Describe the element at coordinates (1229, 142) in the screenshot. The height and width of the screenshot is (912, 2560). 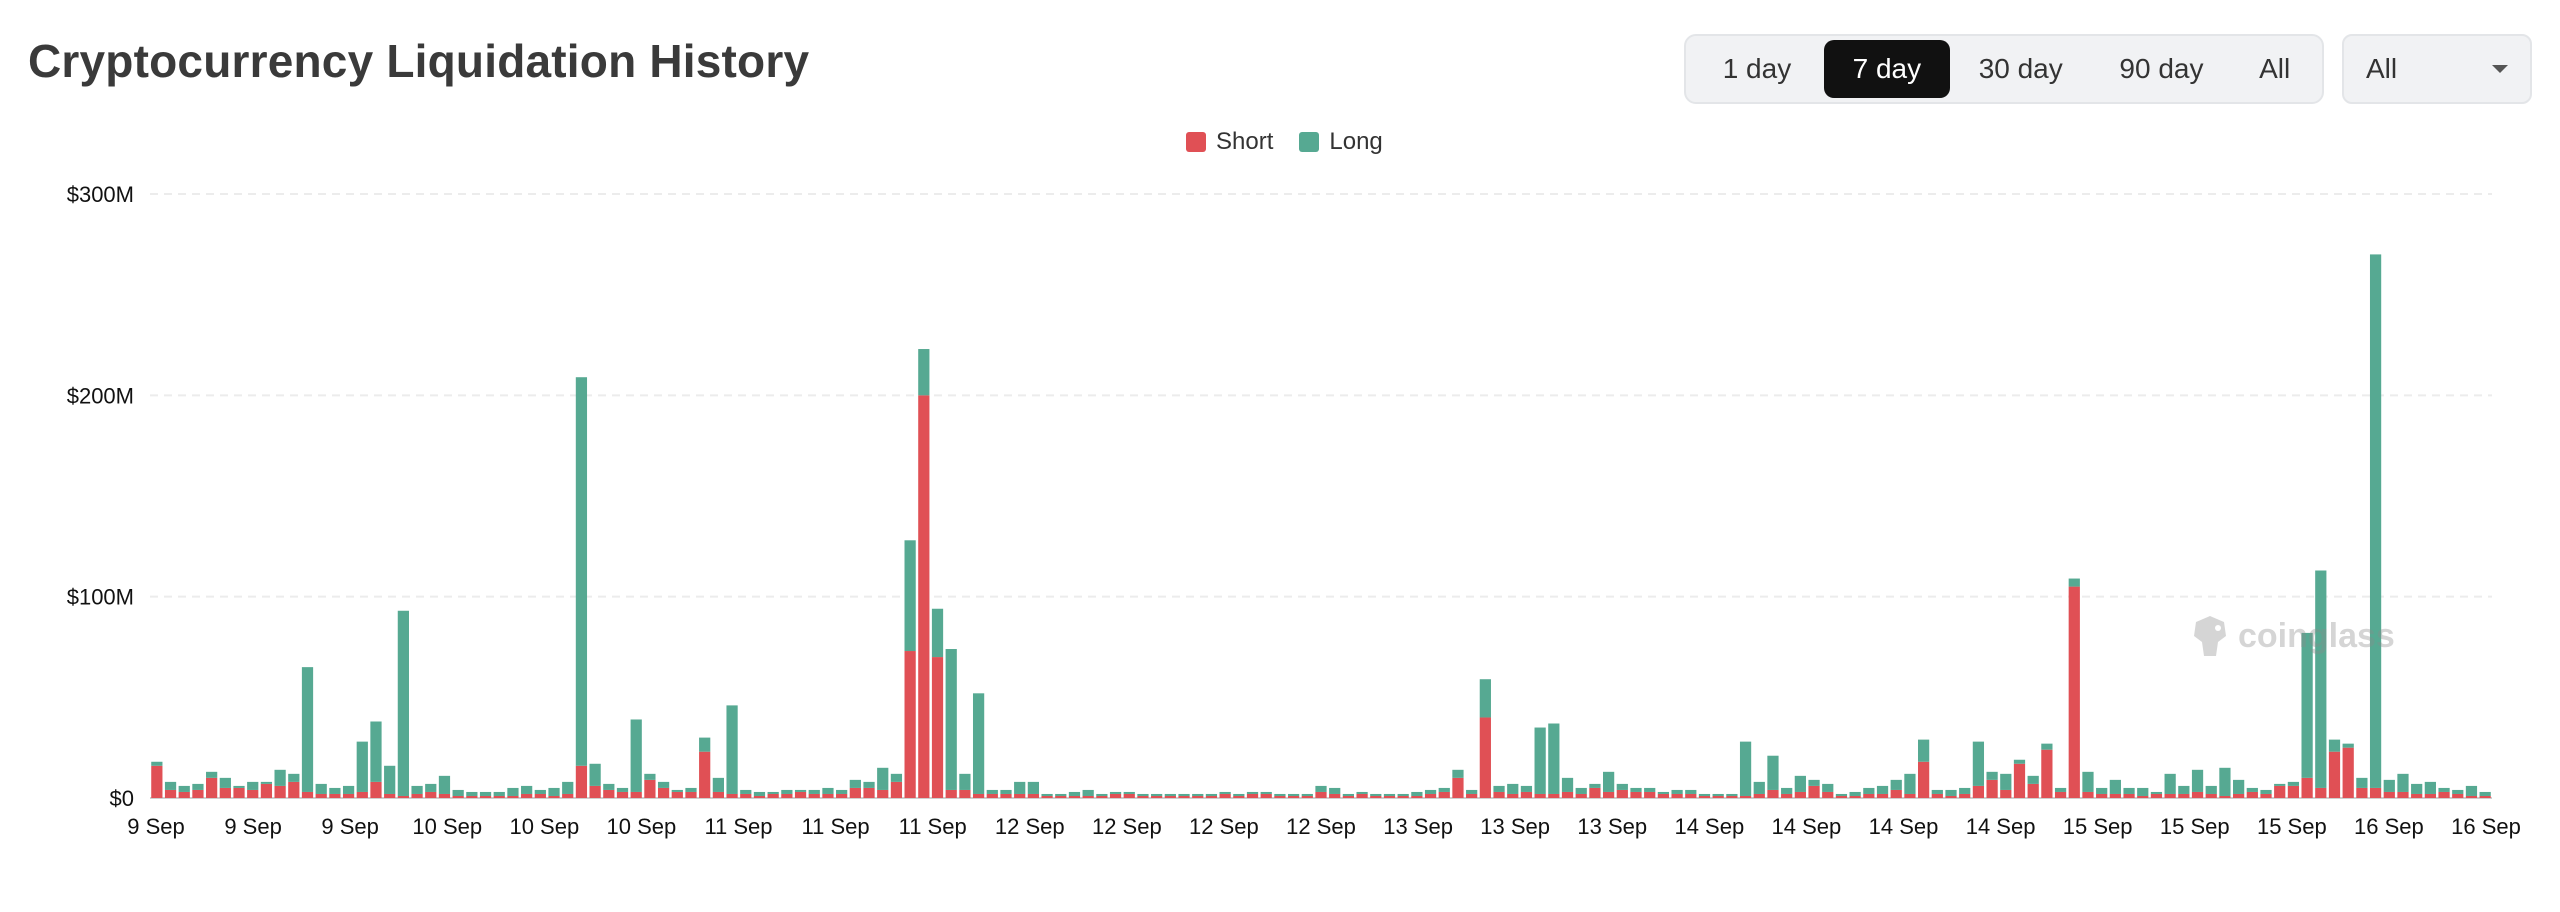
I see `legend-item-short: Short` at that location.